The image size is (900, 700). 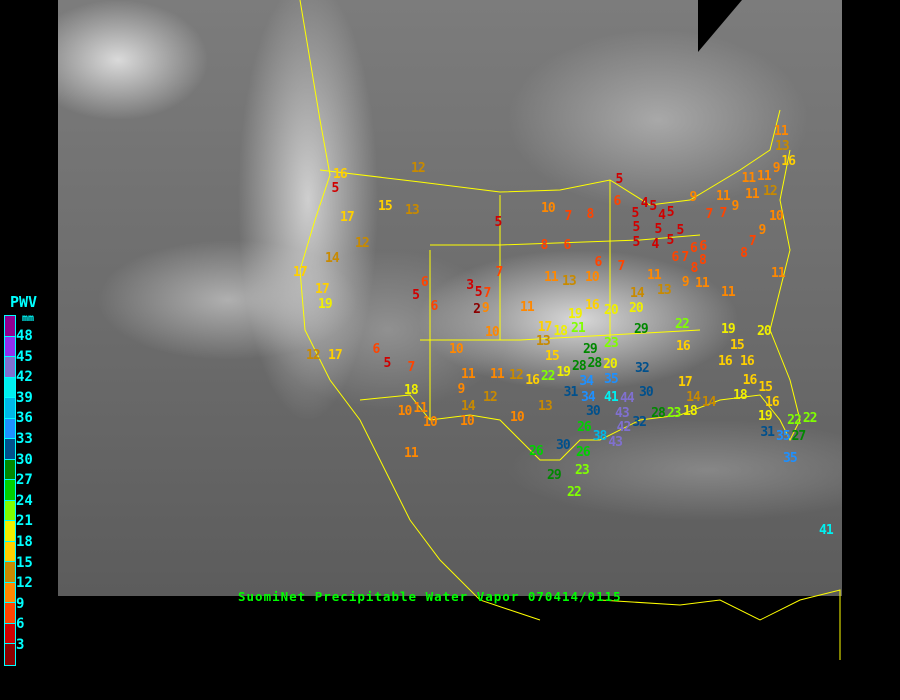 What do you see at coordinates (565, 240) in the screenshot?
I see `state-lines` at bounding box center [565, 240].